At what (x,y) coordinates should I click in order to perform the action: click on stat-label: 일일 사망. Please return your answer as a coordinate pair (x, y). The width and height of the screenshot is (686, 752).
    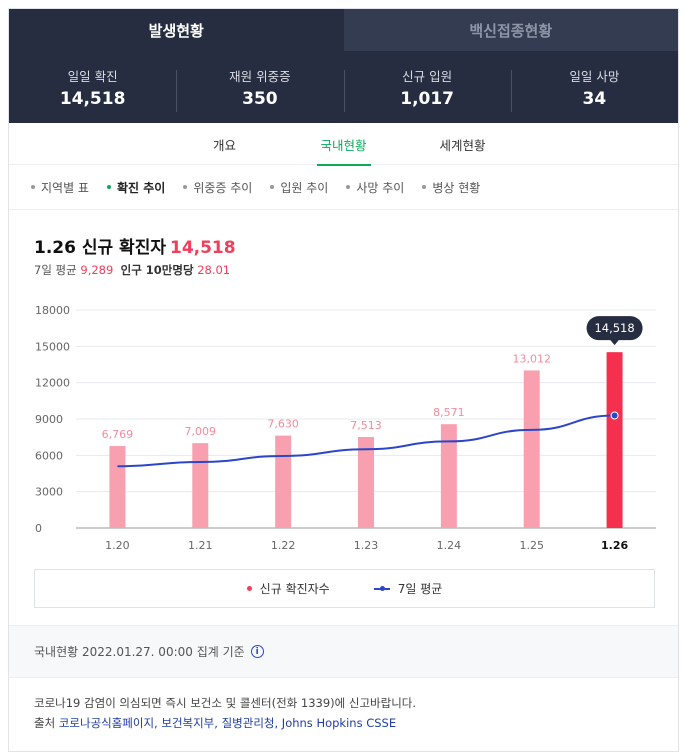
    Looking at the image, I should click on (594, 76).